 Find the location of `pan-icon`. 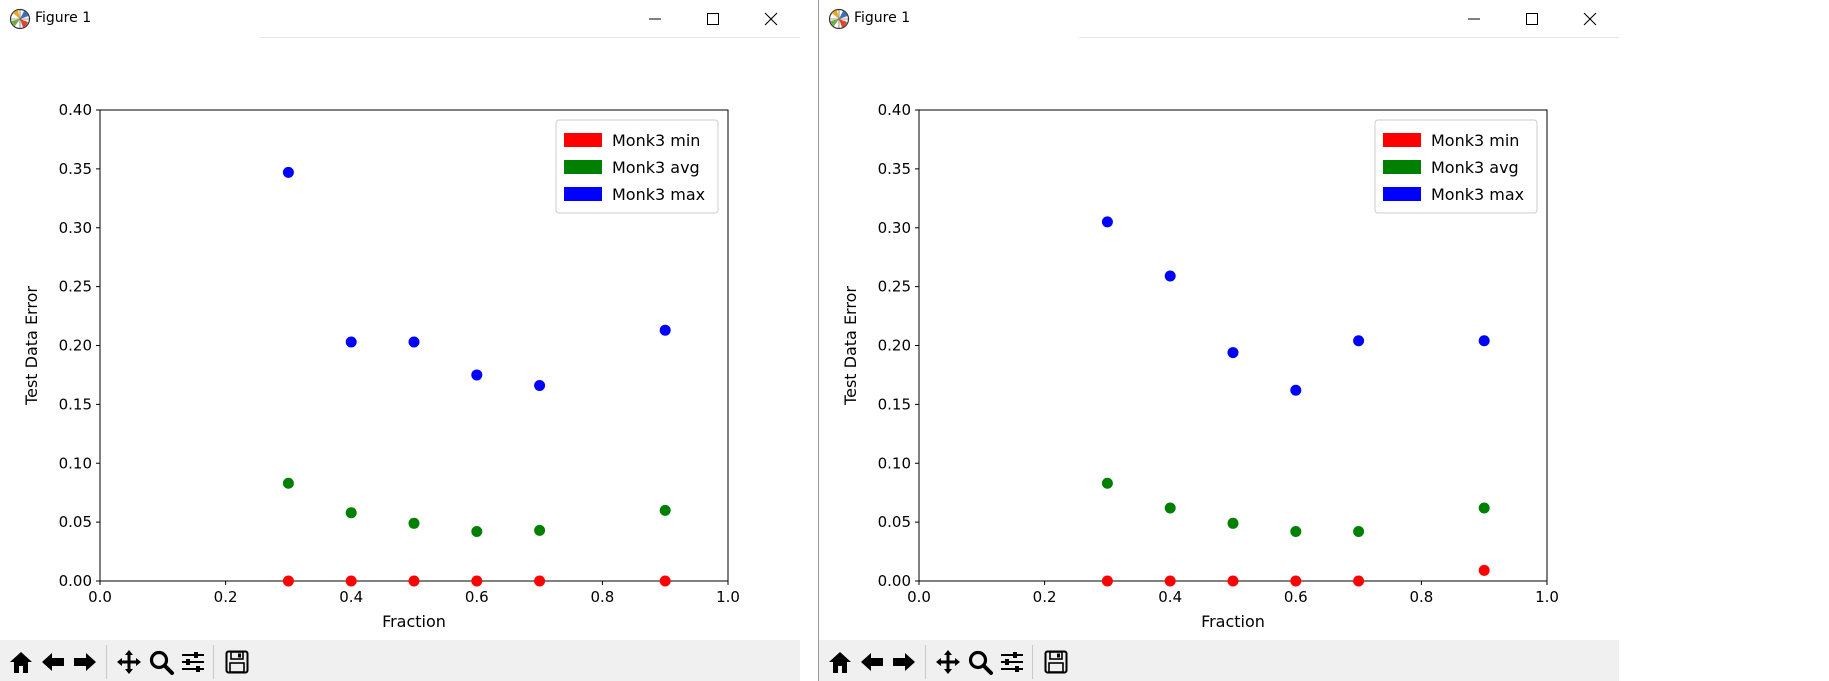

pan-icon is located at coordinates (129, 662).